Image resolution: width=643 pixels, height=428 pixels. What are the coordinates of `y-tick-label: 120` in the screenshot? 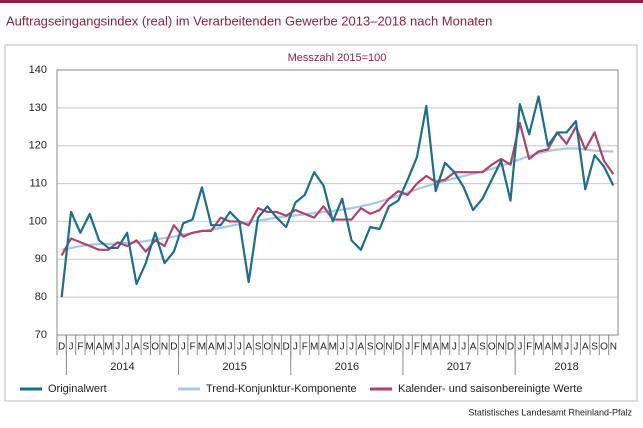 It's located at (38, 146).